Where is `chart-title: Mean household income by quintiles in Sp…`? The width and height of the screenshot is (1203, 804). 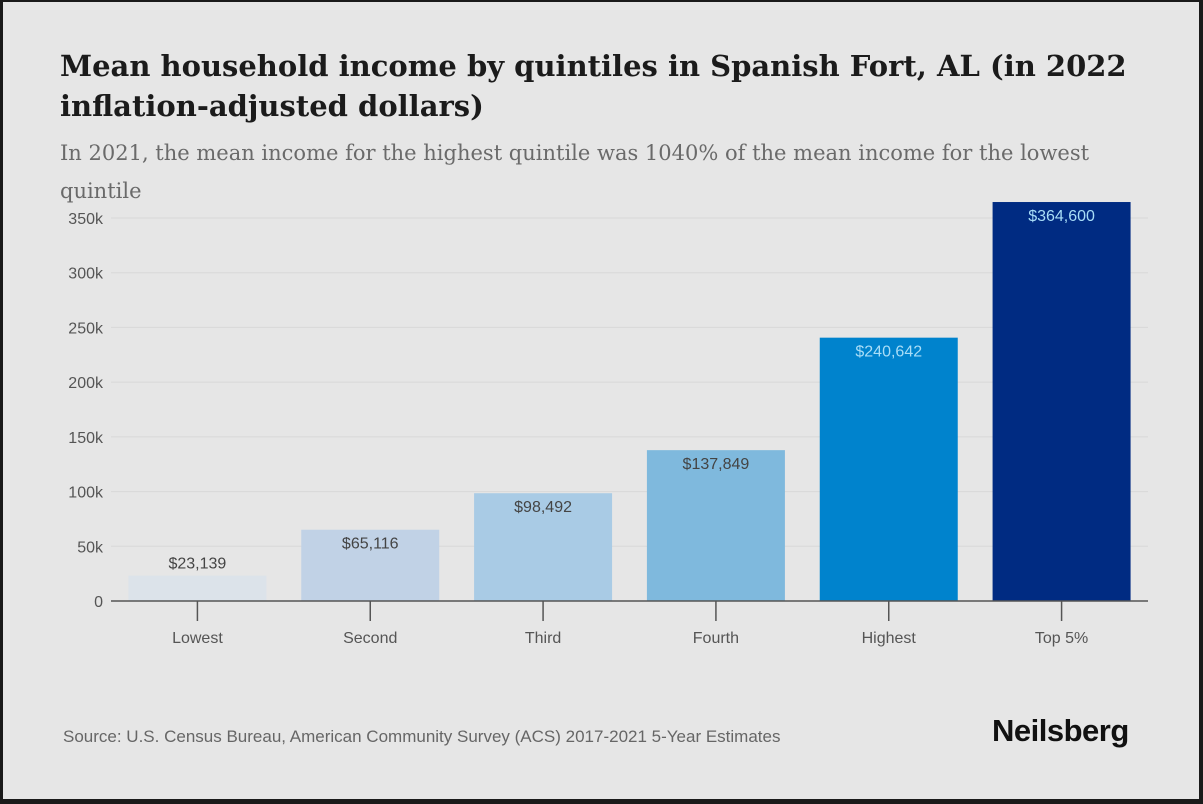 chart-title: Mean household income by quintiles in Sp… is located at coordinates (593, 86).